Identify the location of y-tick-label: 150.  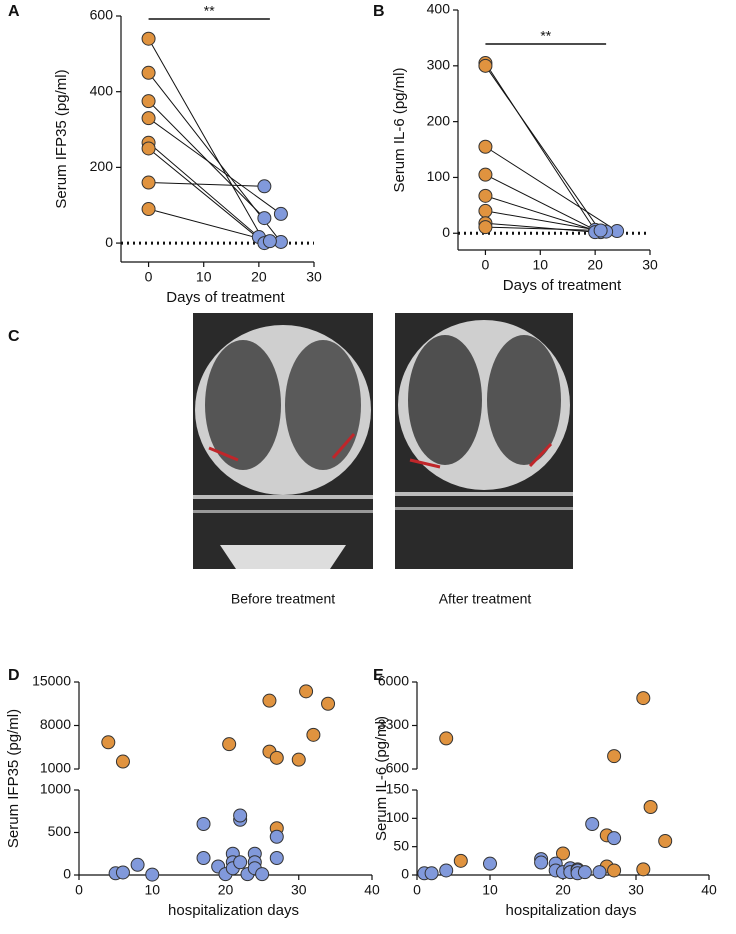
(398, 789).